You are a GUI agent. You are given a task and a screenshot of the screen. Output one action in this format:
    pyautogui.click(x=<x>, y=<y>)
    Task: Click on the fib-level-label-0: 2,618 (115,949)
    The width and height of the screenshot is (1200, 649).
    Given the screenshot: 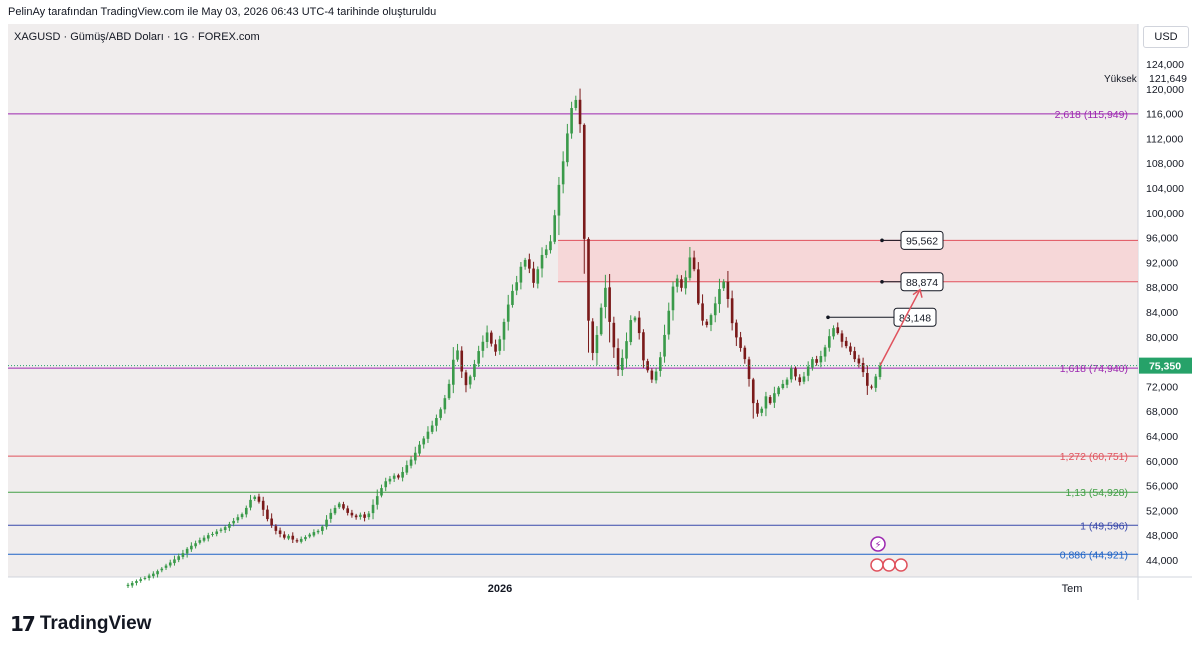 What is the action you would take?
    pyautogui.click(x=1091, y=115)
    